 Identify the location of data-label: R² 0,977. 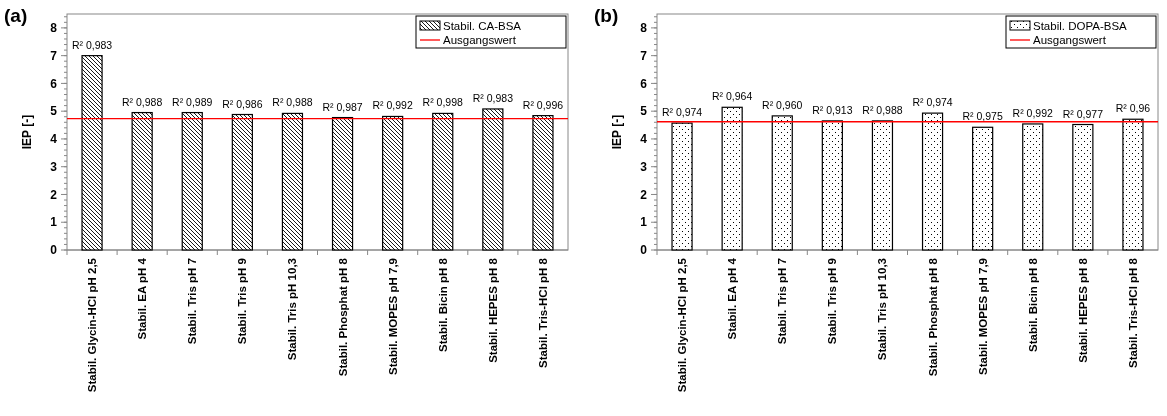
(1083, 113).